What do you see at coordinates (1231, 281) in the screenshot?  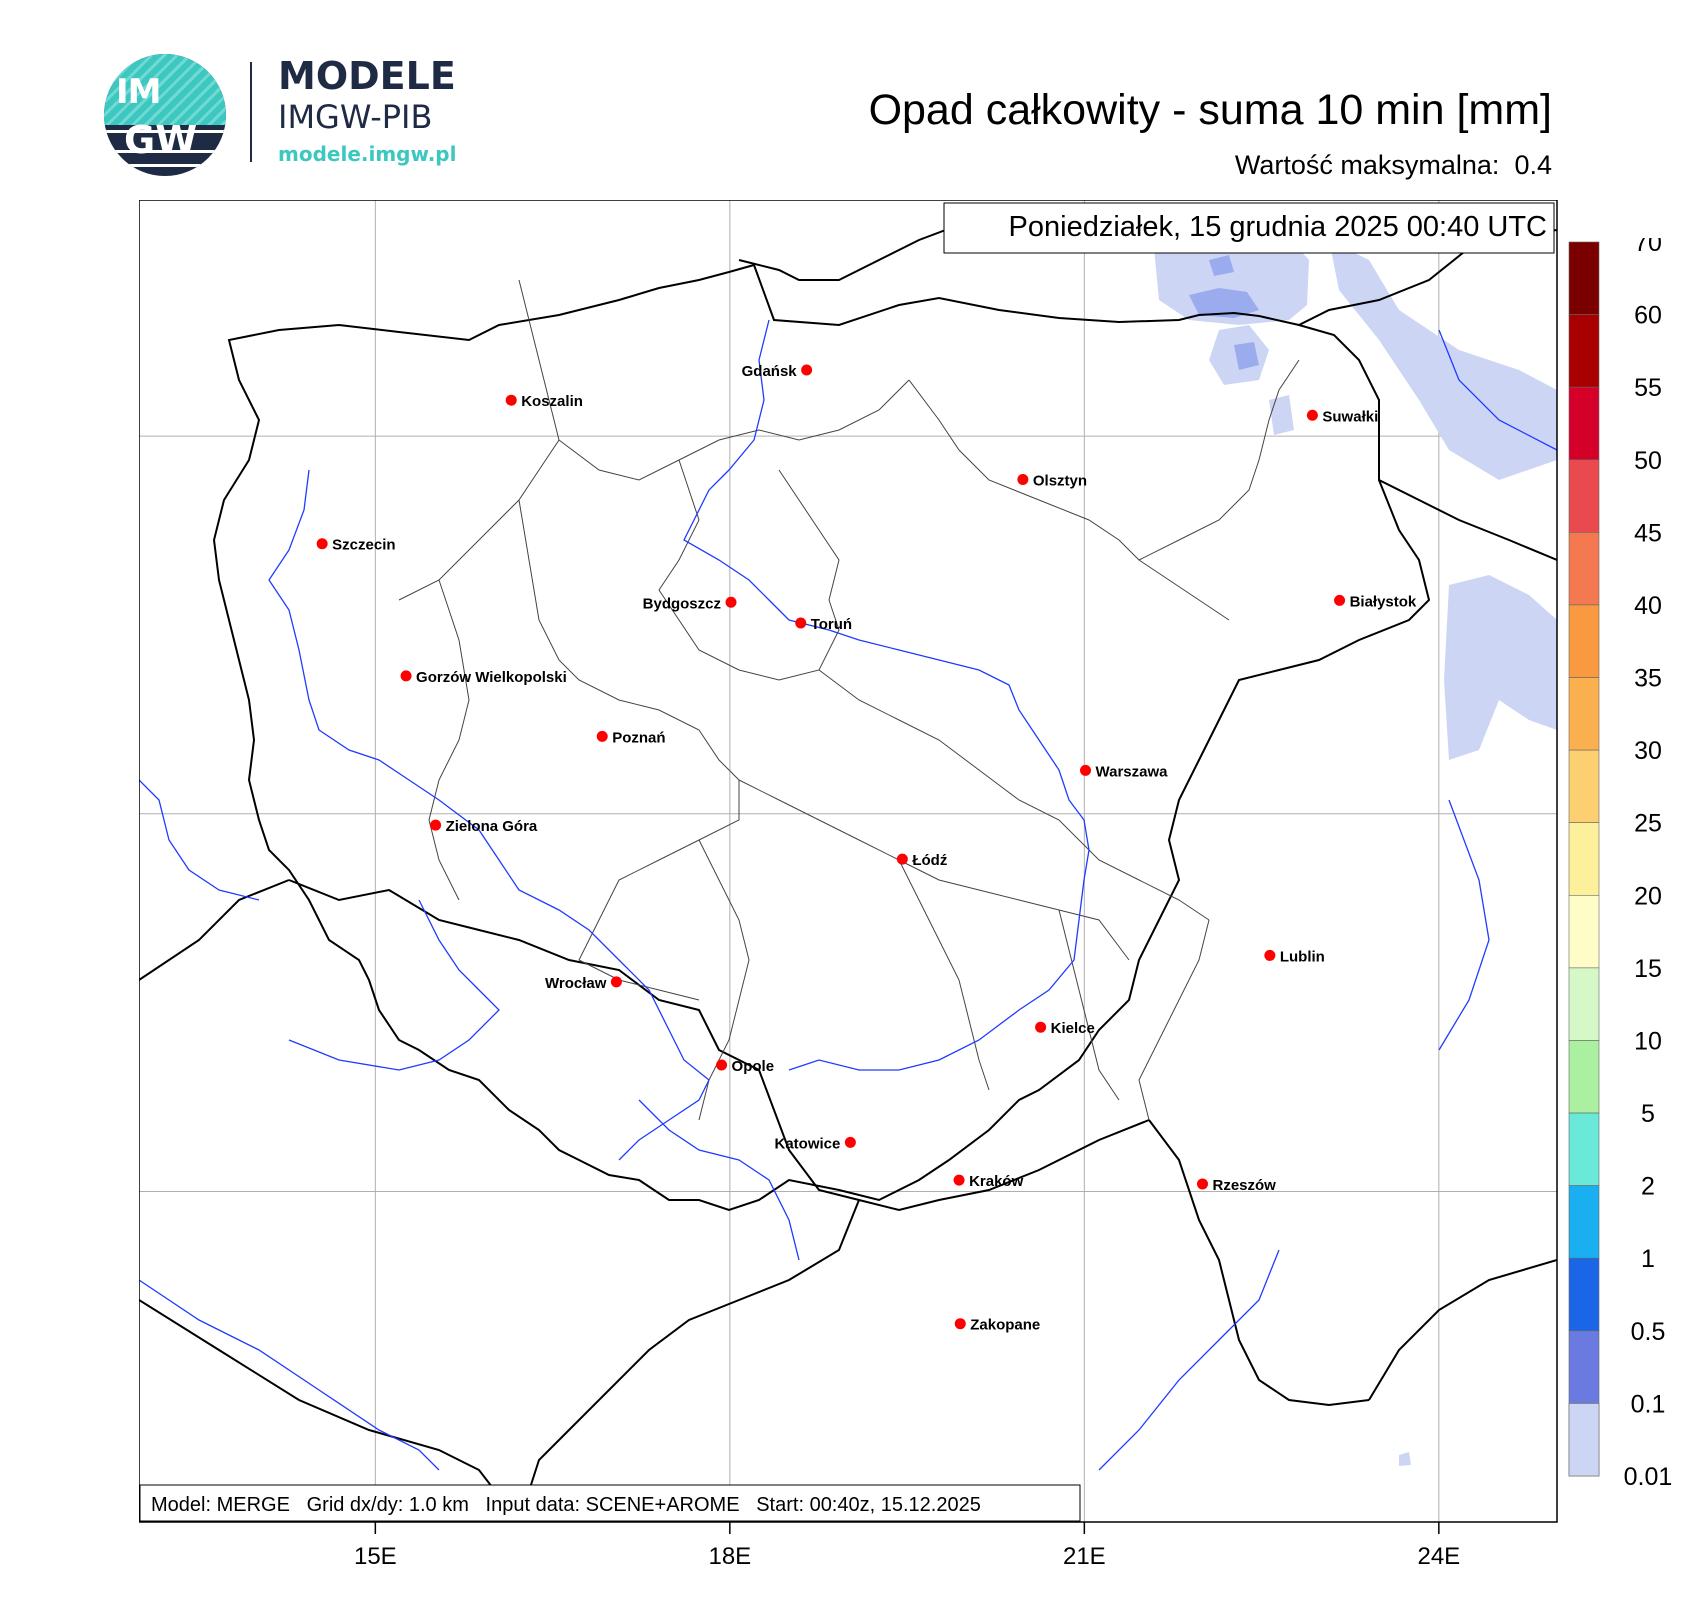 I see `precip-area-north` at bounding box center [1231, 281].